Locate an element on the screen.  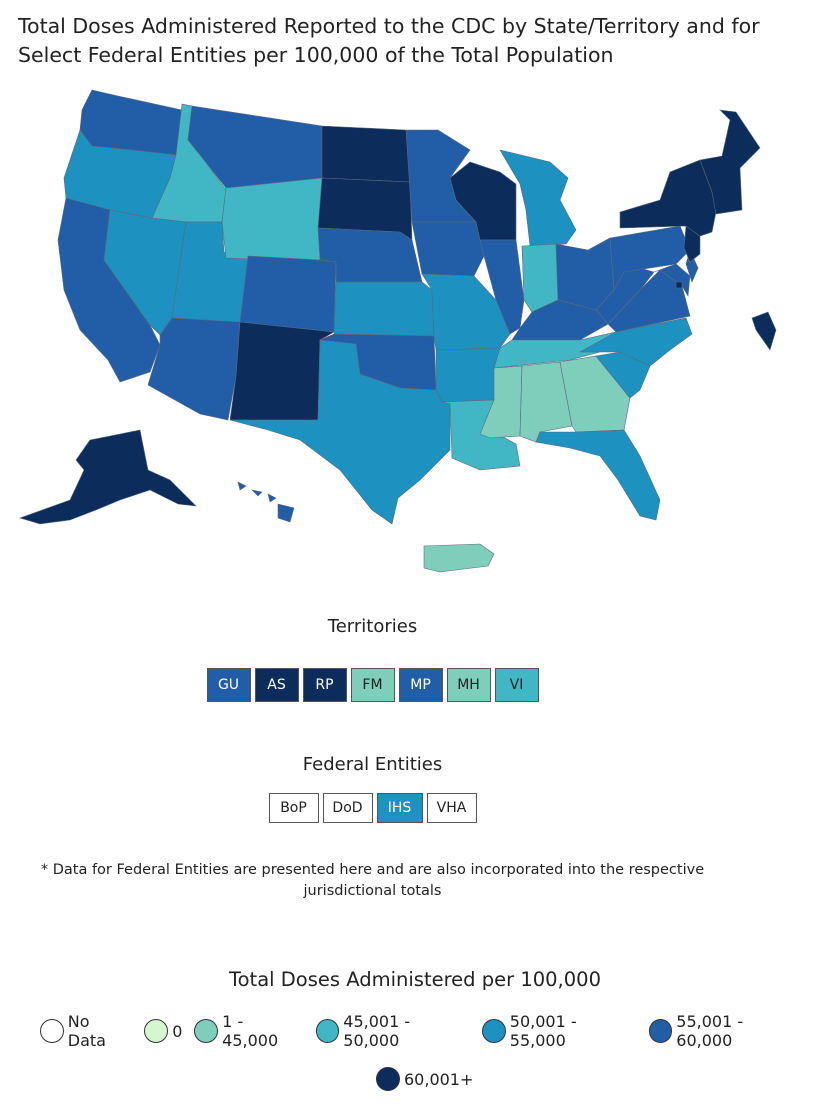
state-south-carolina is located at coordinates (623, 375).